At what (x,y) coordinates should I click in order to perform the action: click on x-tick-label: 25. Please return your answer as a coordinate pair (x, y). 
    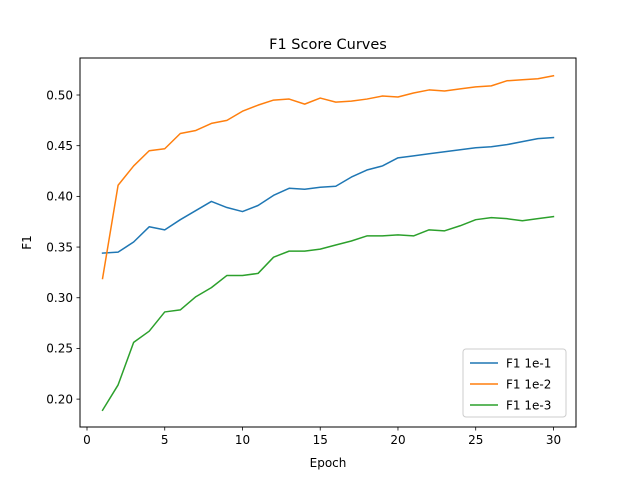
    Looking at the image, I should click on (475, 440).